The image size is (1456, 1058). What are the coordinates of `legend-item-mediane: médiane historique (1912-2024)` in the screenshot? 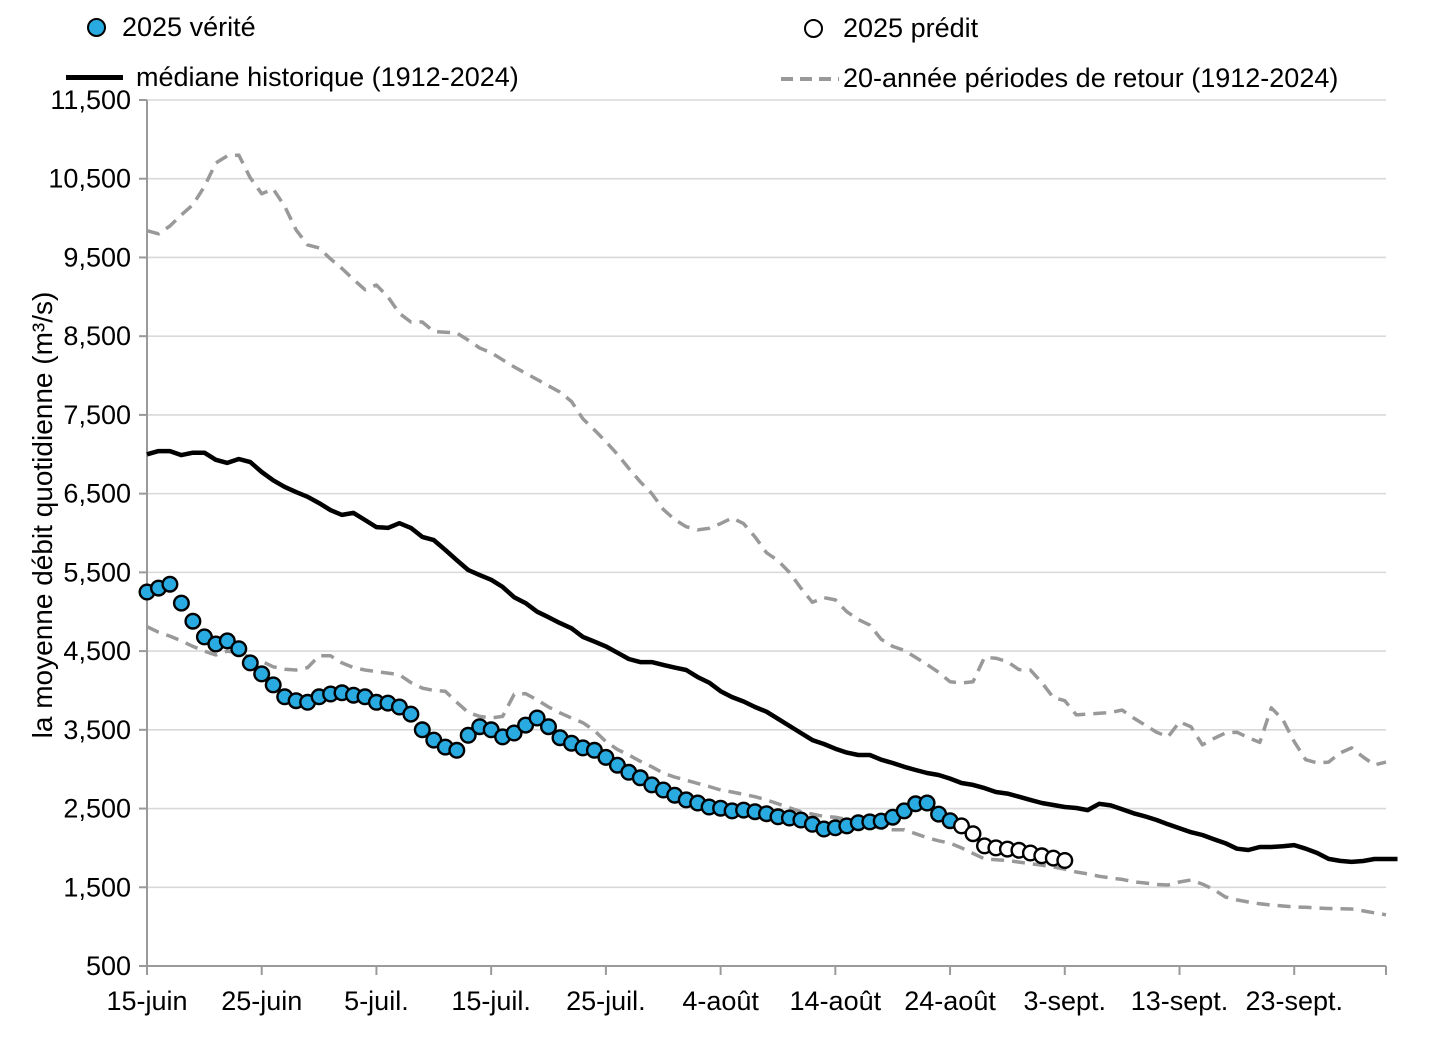 It's located at (292, 77).